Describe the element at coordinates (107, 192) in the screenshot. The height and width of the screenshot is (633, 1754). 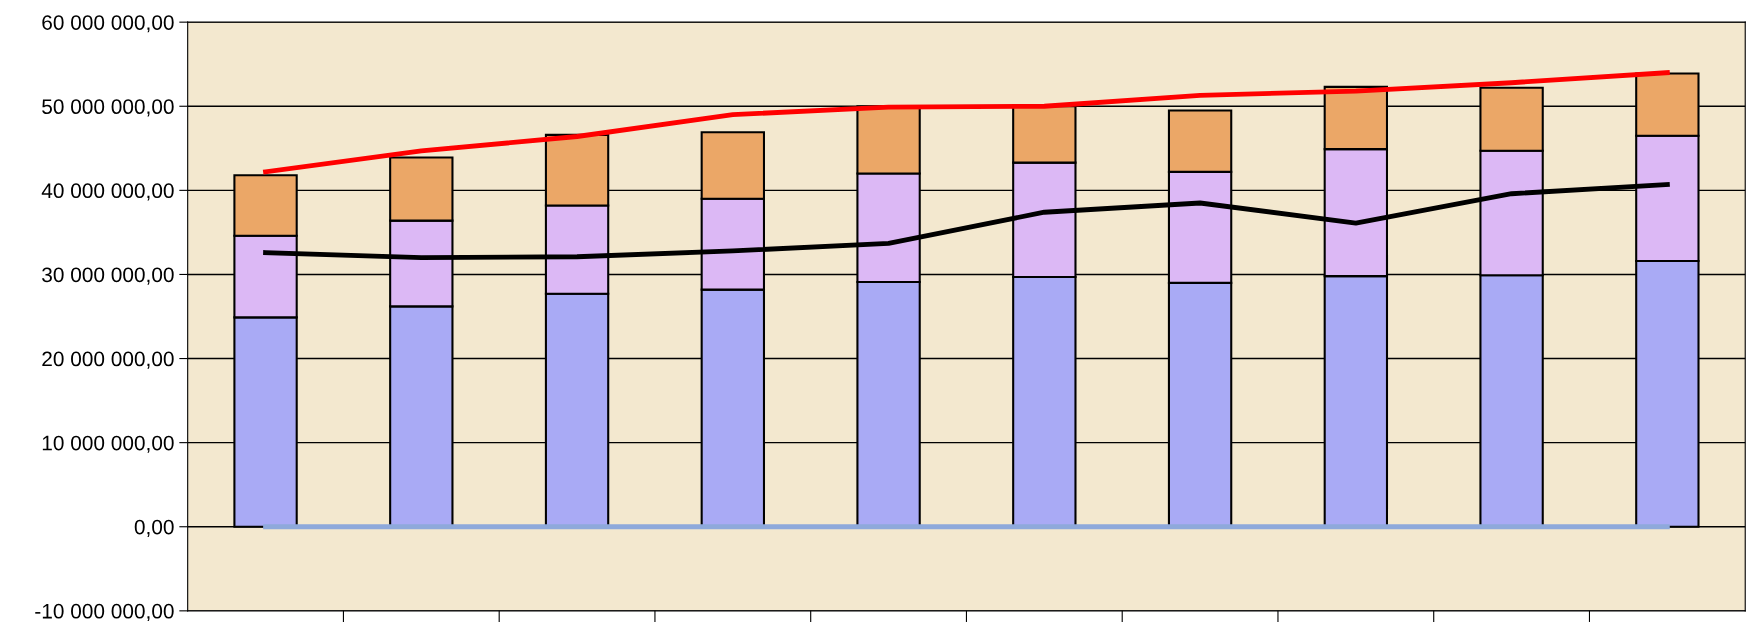
I see `y-tick-label: 40 000 000,00` at that location.